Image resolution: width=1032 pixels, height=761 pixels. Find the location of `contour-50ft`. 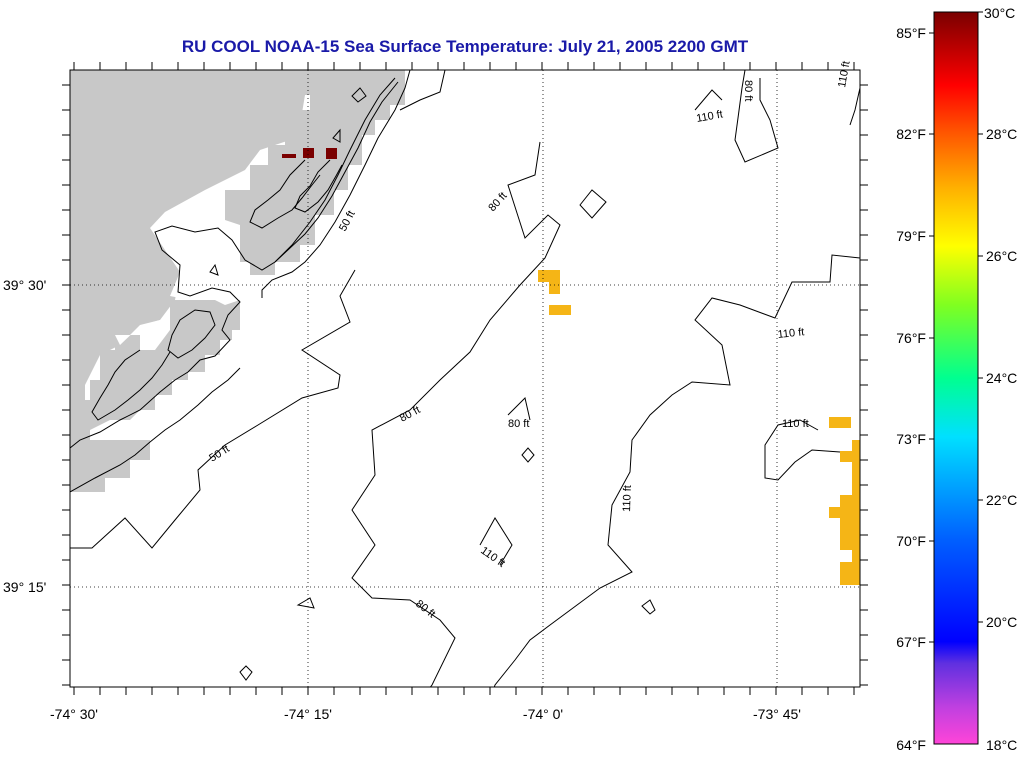

contour-50ft is located at coordinates (336, 184).